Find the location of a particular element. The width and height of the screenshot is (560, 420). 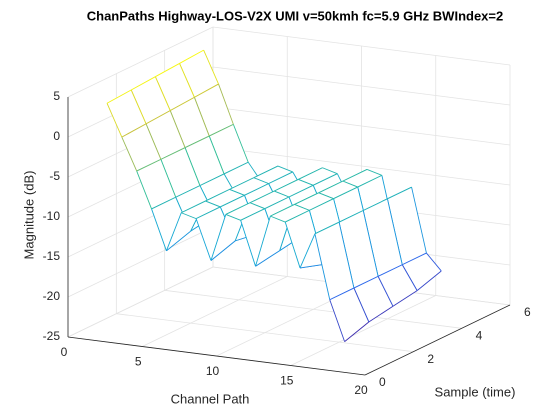

z-tick-label: 5 is located at coordinates (56, 96).